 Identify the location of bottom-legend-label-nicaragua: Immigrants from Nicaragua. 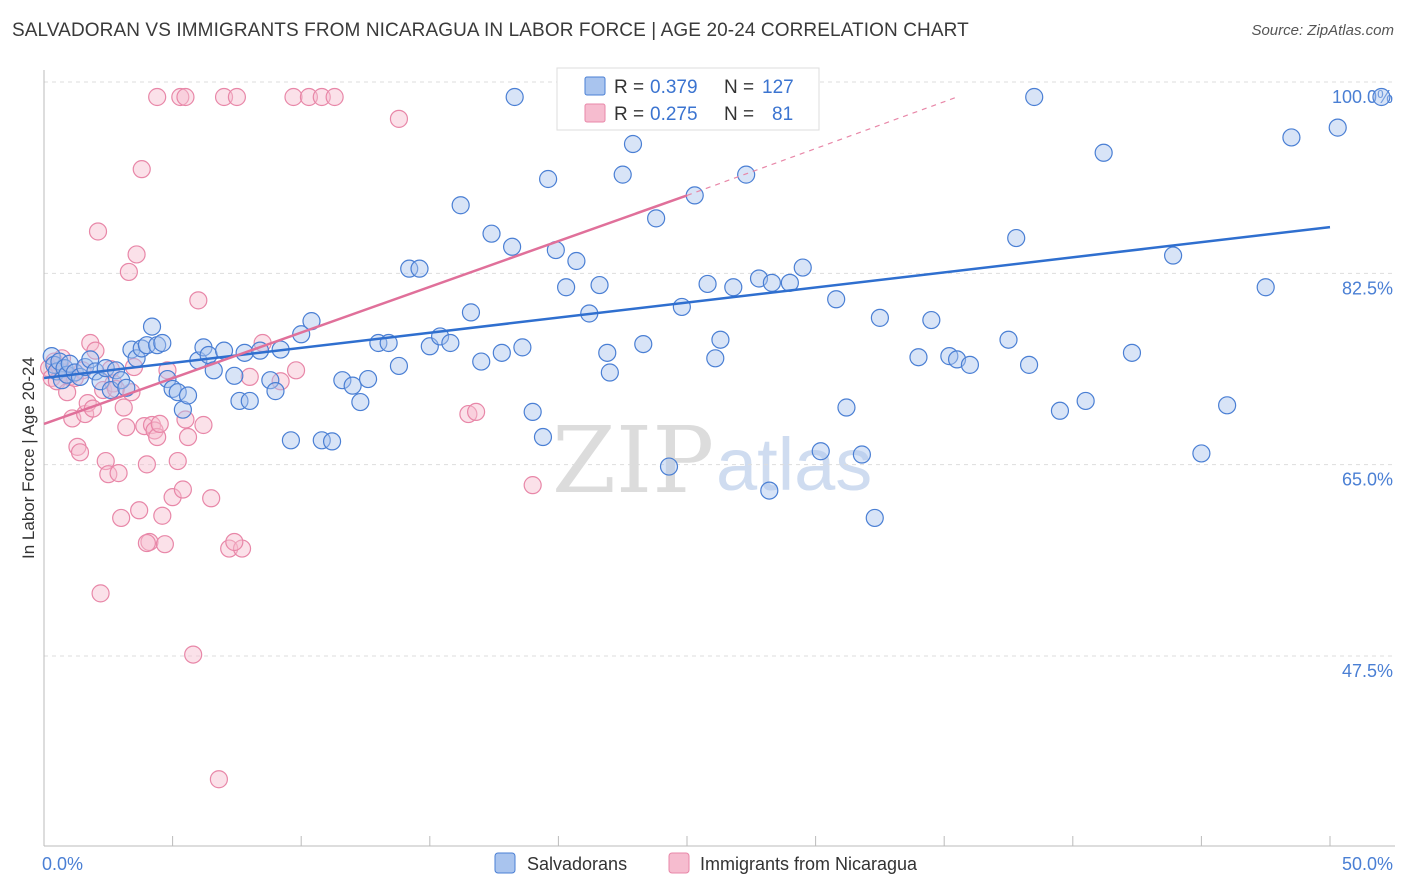
(809, 864).